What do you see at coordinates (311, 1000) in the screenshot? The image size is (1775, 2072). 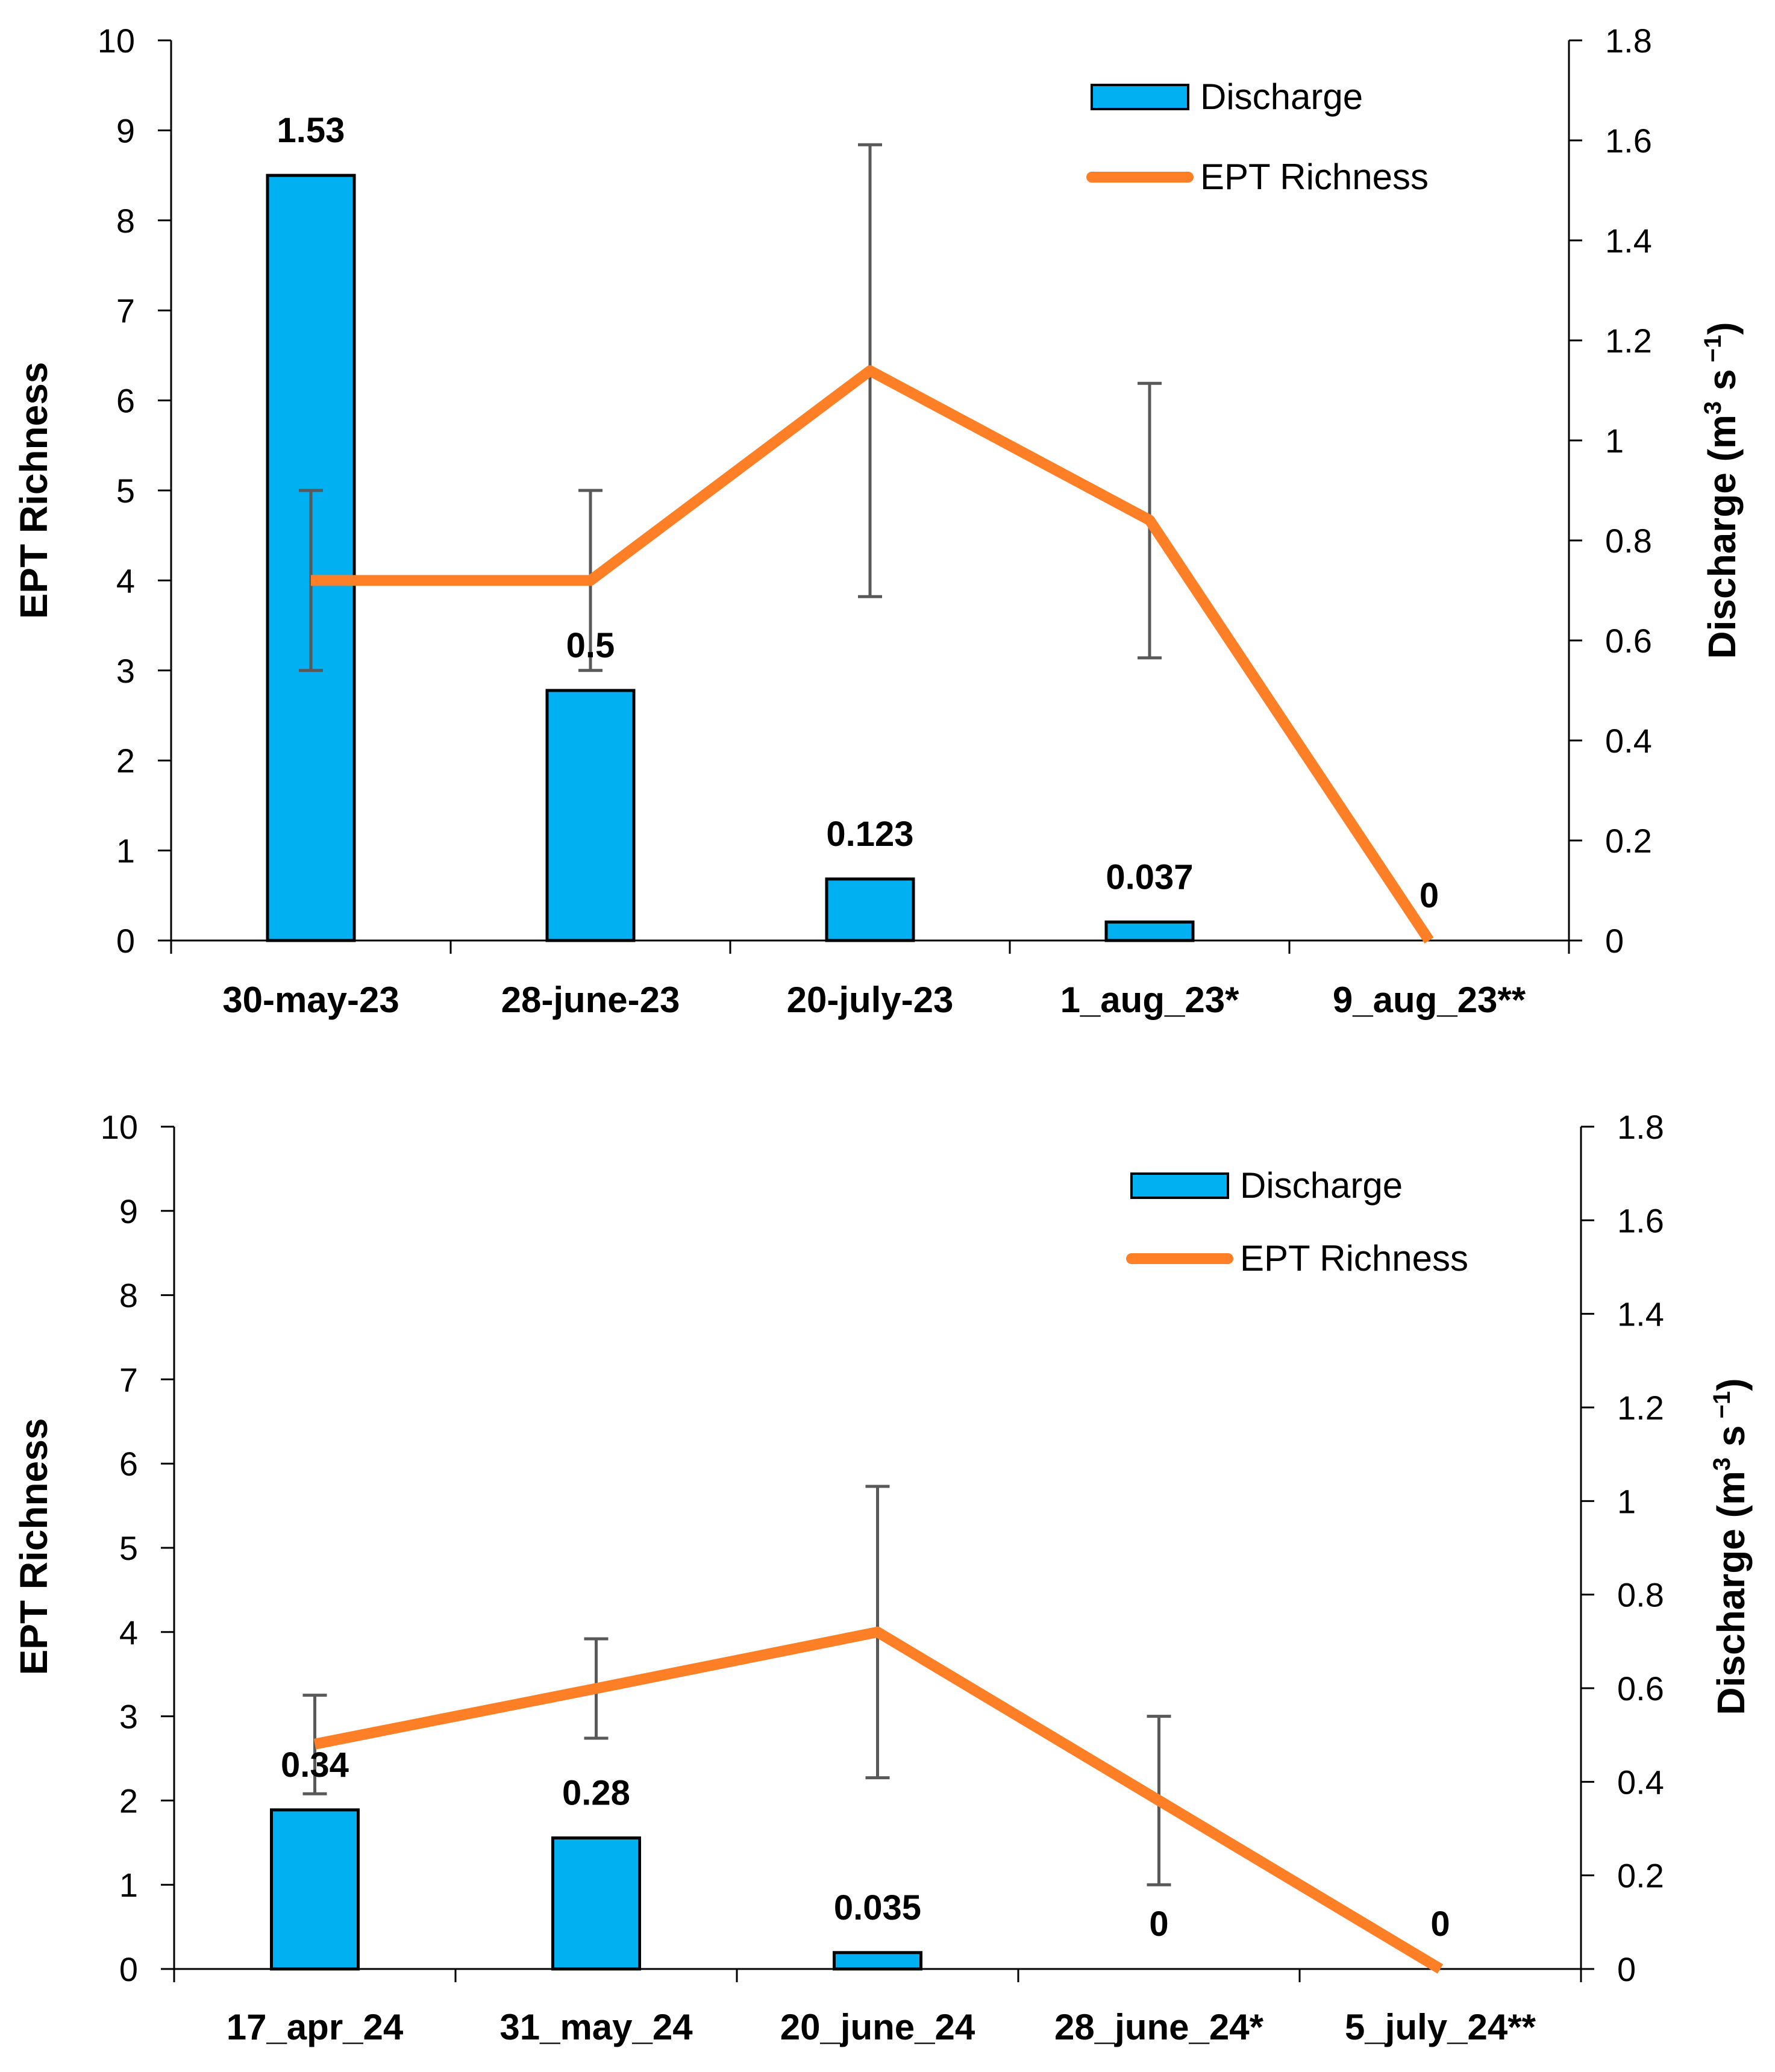 I see `x-tick-label: 30-may-23` at bounding box center [311, 1000].